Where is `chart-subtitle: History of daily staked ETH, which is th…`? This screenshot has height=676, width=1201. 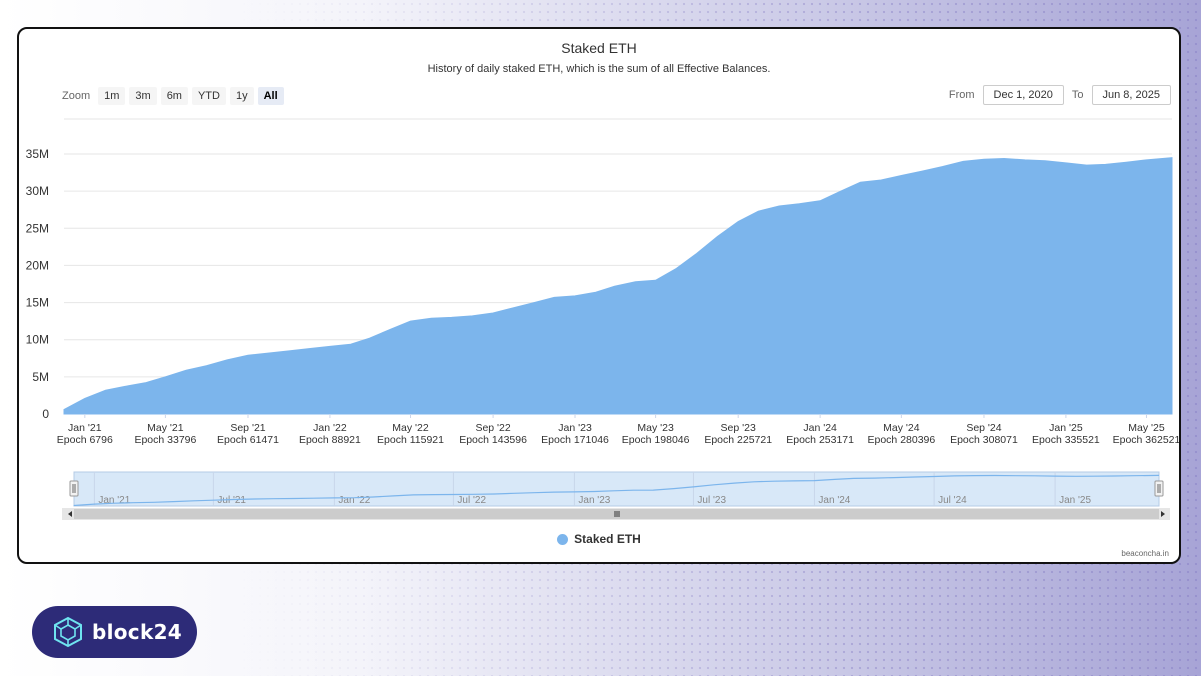 chart-subtitle: History of daily staked ETH, which is th… is located at coordinates (599, 69).